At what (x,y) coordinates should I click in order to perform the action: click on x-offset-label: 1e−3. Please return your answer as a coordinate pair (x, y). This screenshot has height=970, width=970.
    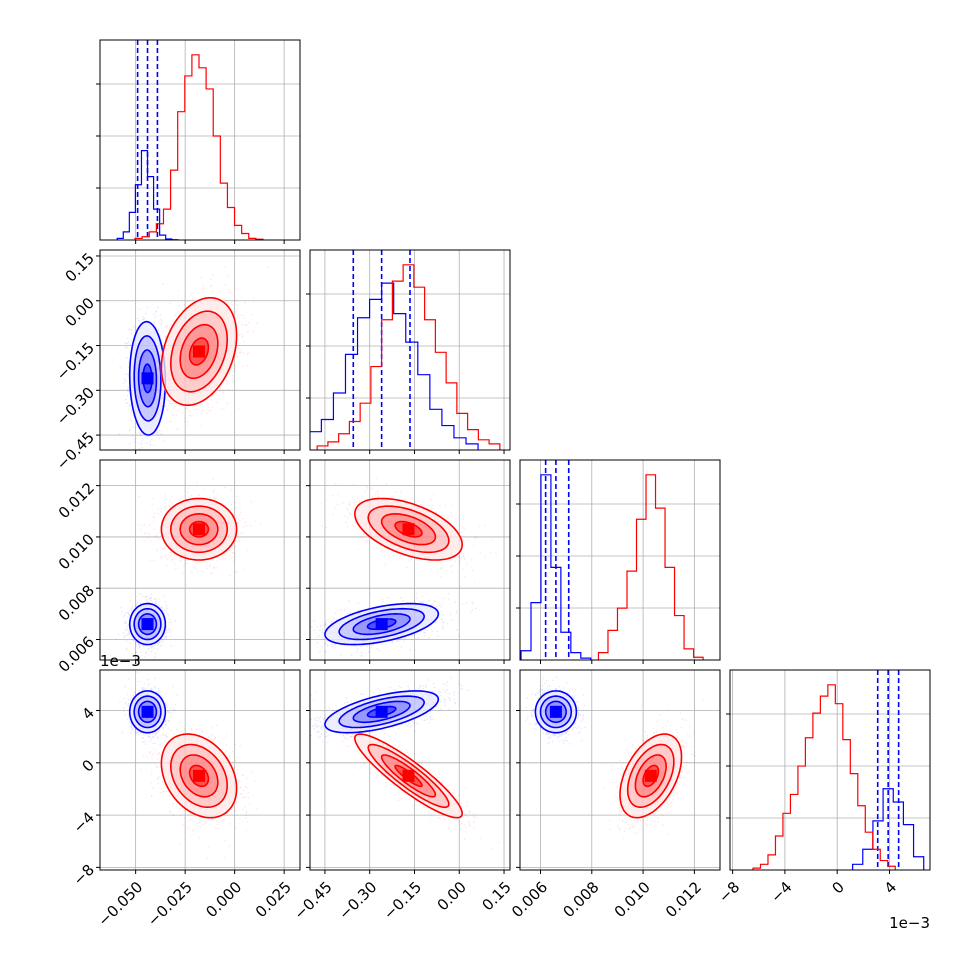
    Looking at the image, I should click on (909, 923).